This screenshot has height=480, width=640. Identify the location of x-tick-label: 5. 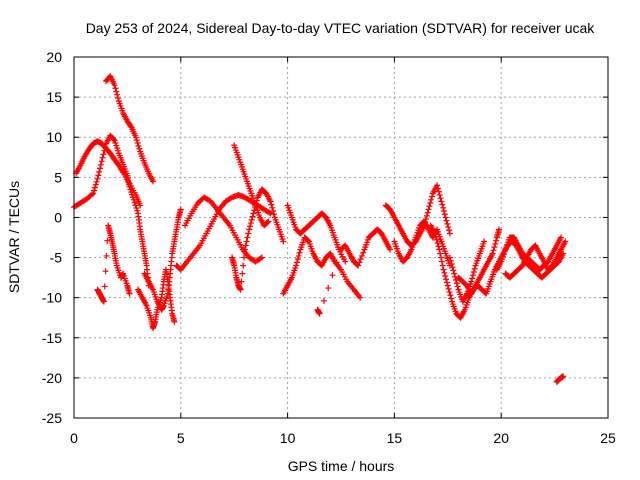
(181, 438).